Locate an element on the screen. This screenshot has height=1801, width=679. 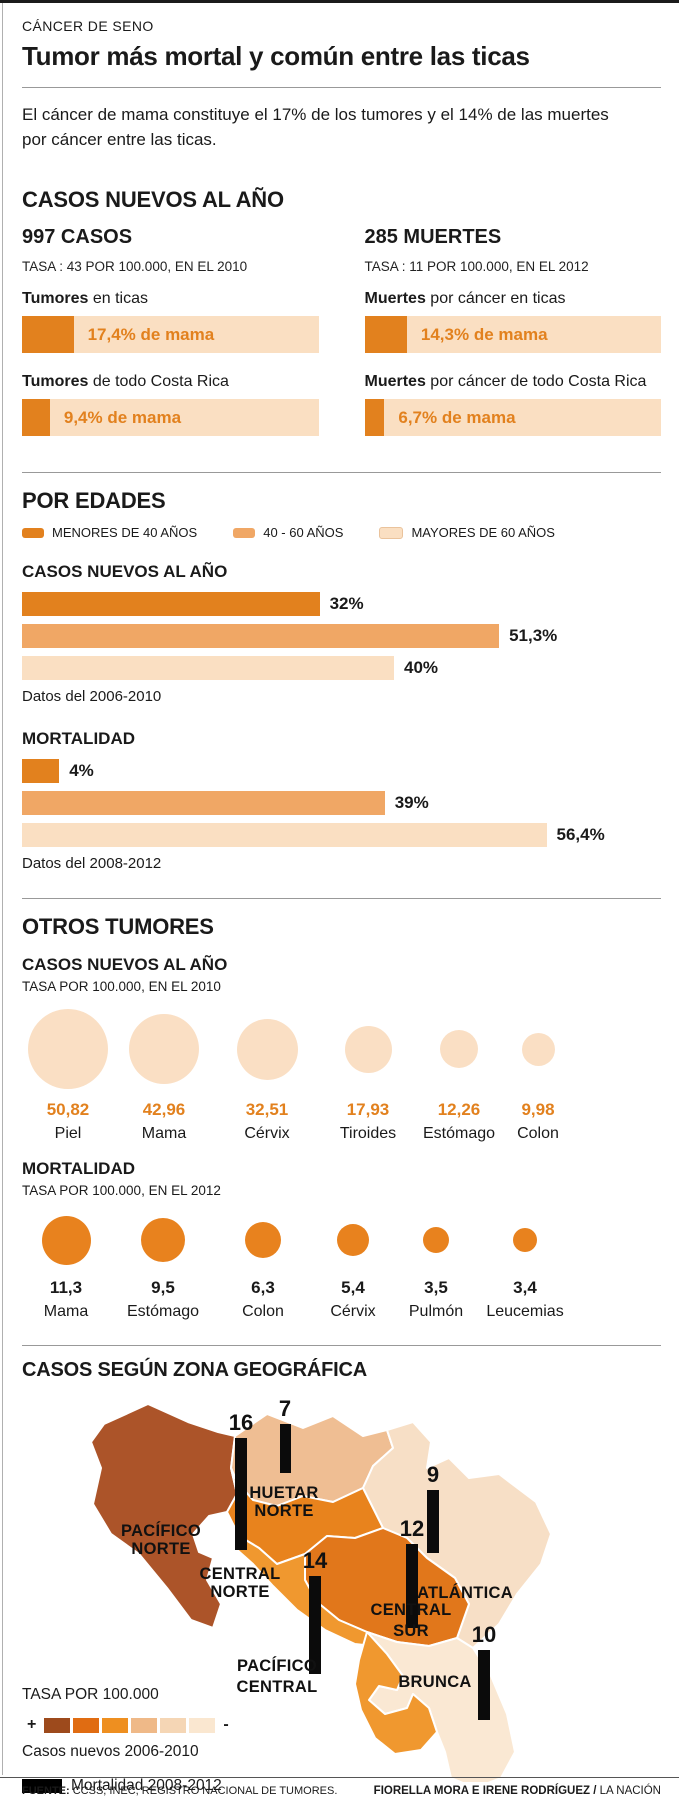
svg-text: 10 is located at coordinates (484, 1634).